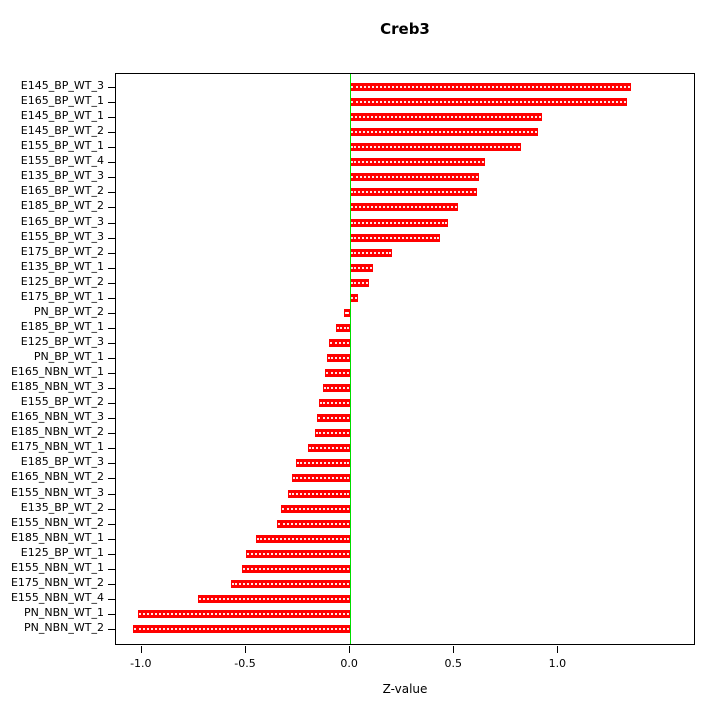 This screenshot has width=720, height=720. Describe the element at coordinates (557, 663) in the screenshot. I see `x-tick-label: 1.0` at that location.